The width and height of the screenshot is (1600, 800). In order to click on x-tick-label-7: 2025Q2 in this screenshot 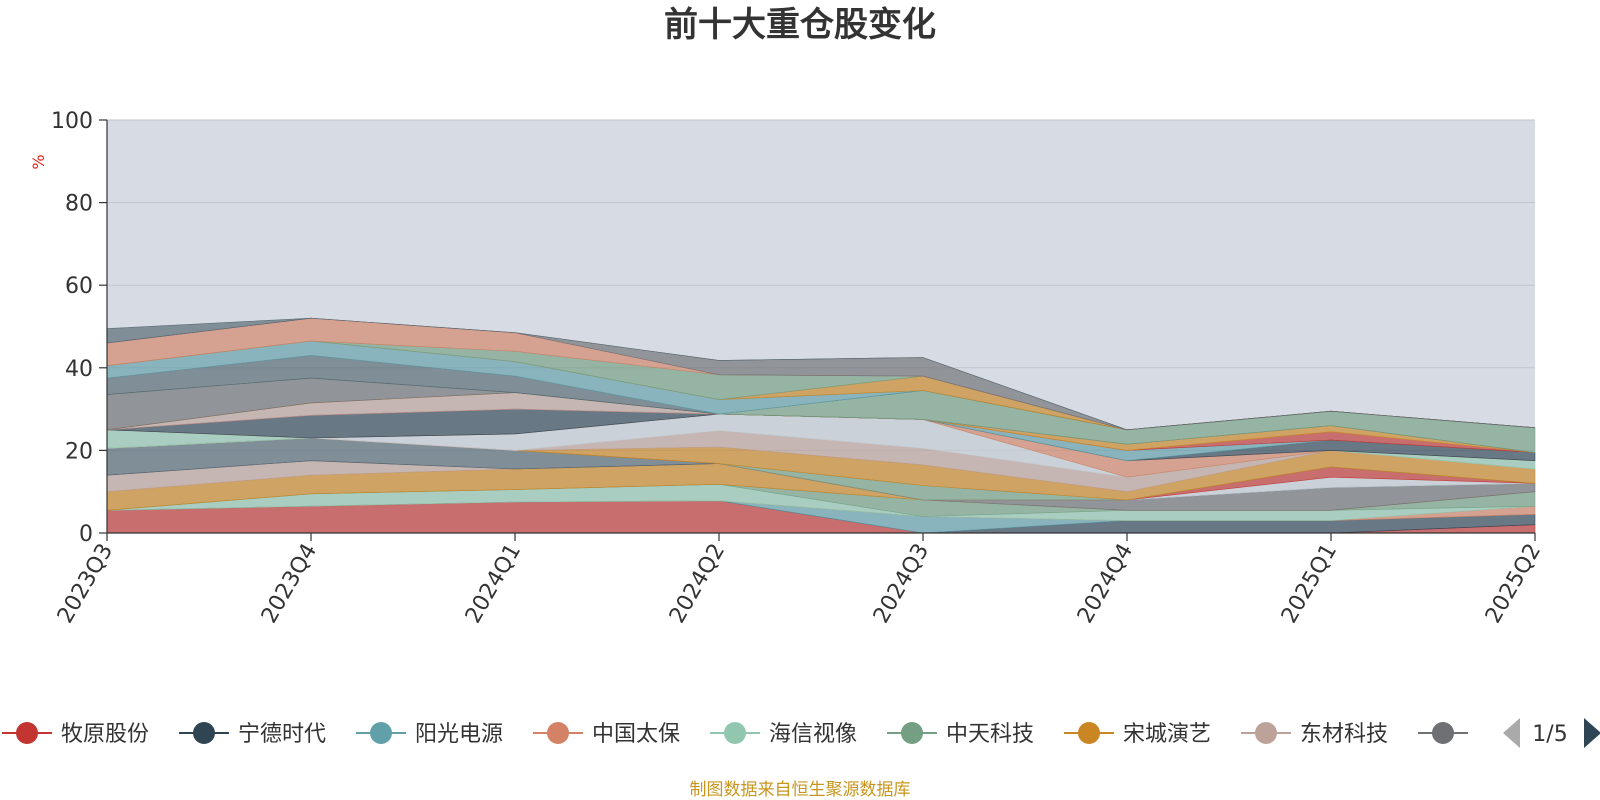, I will do `click(1513, 584)`.